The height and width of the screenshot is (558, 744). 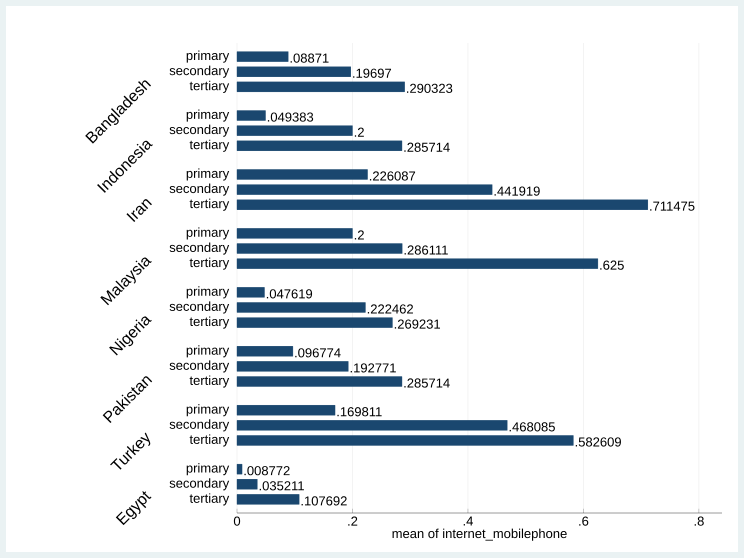 I want to click on x-tick-label: .8, so click(x=699, y=521).